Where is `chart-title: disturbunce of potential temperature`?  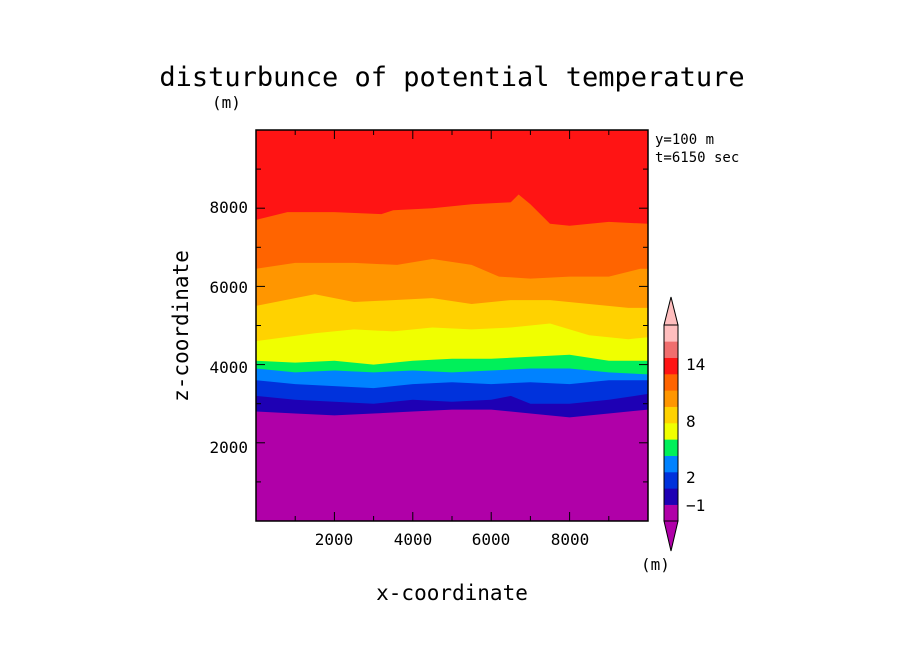
chart-title: disturbunce of potential temperature is located at coordinates (451, 77).